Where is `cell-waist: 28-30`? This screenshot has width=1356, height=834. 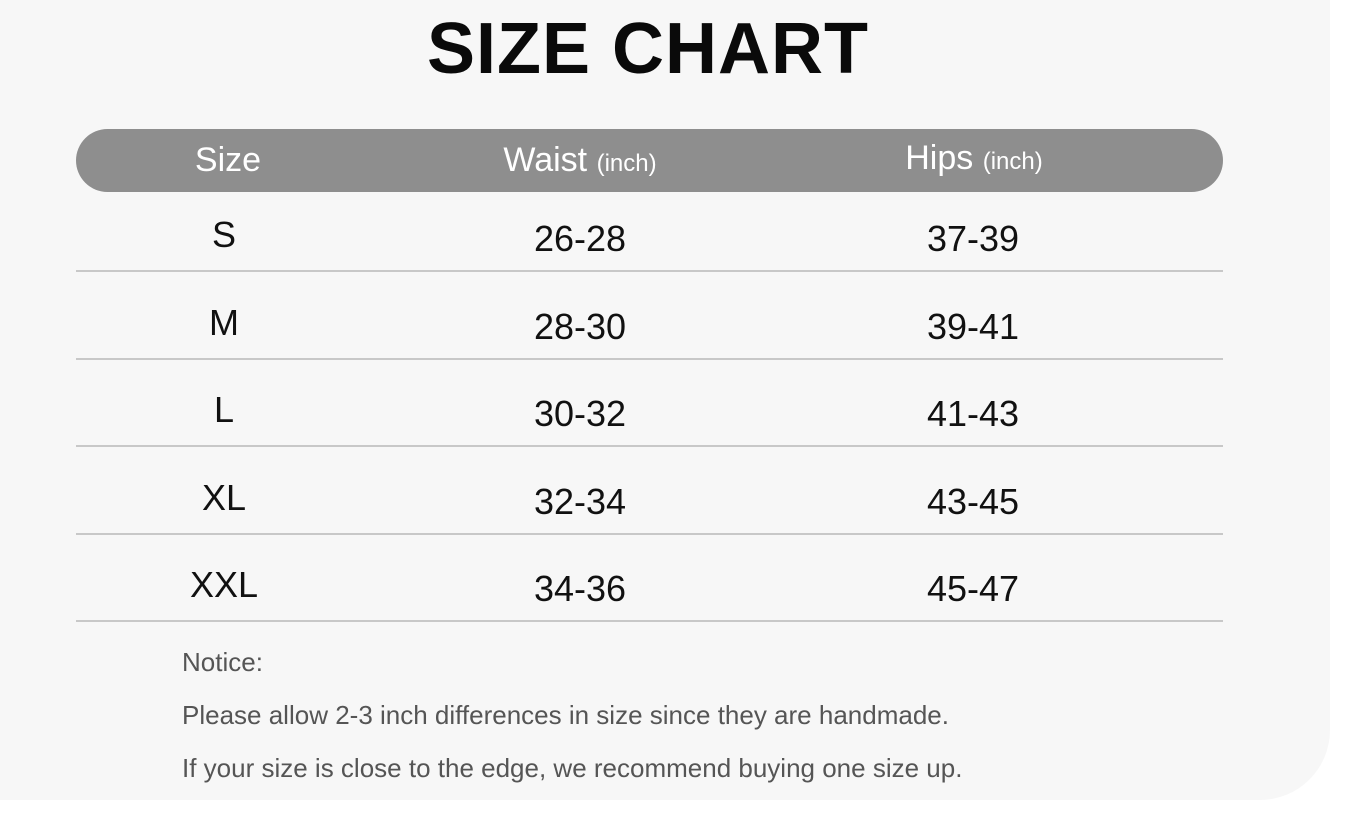 cell-waist: 28-30 is located at coordinates (580, 326).